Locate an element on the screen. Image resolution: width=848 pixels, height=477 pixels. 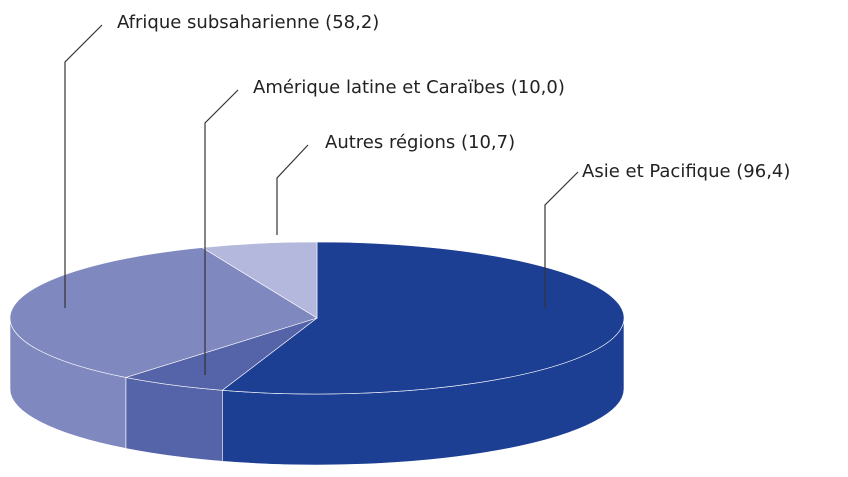
slice-label: Amérique latine et Caraïbes (10,0) is located at coordinates (409, 87).